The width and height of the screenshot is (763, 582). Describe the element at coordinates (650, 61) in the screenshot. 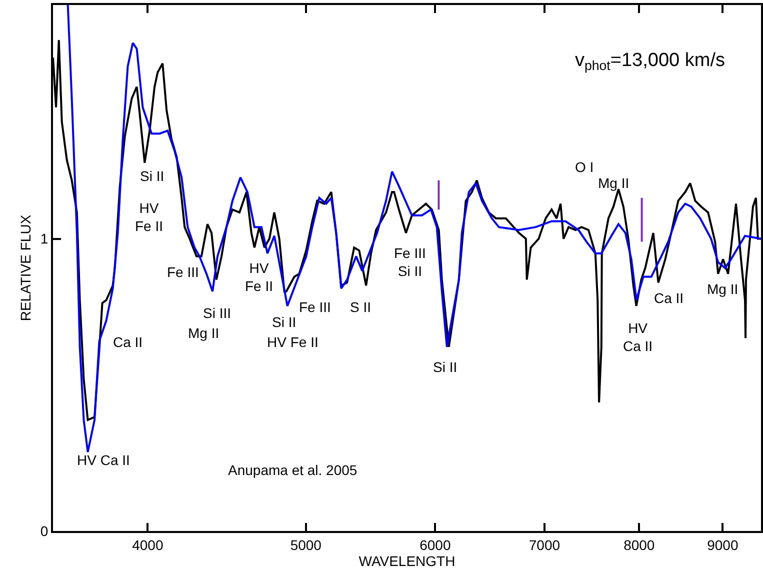

I see `annotation: v$_{phot}$=13,000 km/s` at that location.